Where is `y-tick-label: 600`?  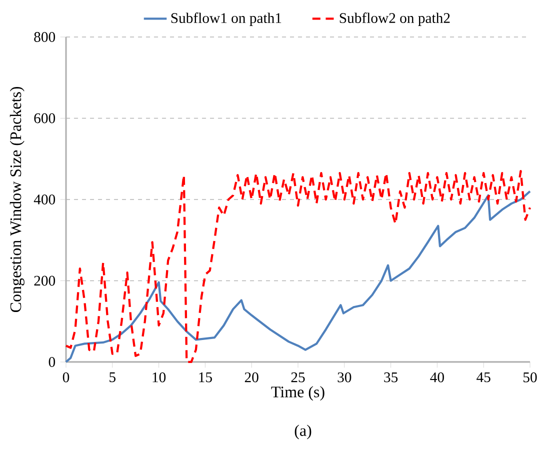
y-tick-label: 600 is located at coordinates (45, 118).